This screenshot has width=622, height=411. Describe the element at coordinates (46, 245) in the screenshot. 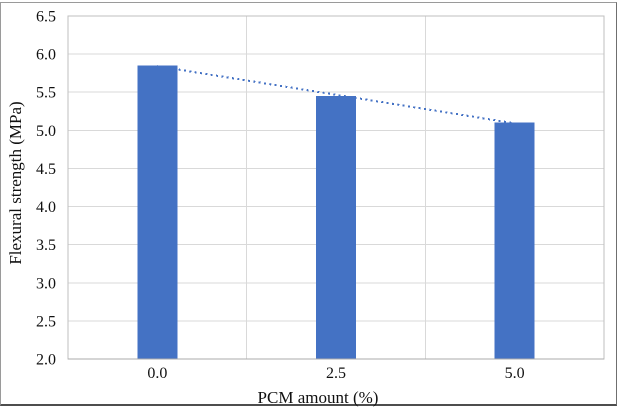

I see `y-tick-label: 3.5` at that location.